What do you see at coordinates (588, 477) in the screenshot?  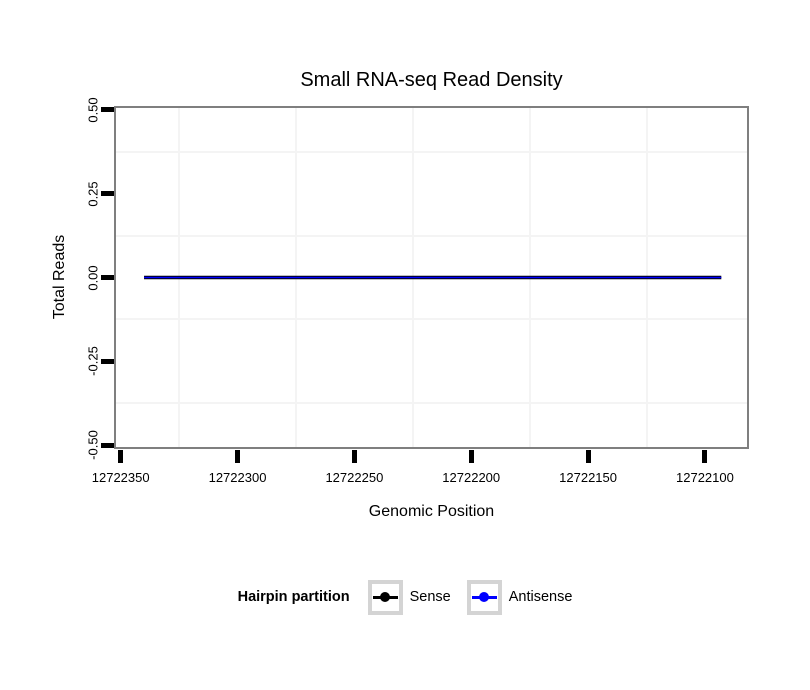 I see `x-tick-label: 12722150` at bounding box center [588, 477].